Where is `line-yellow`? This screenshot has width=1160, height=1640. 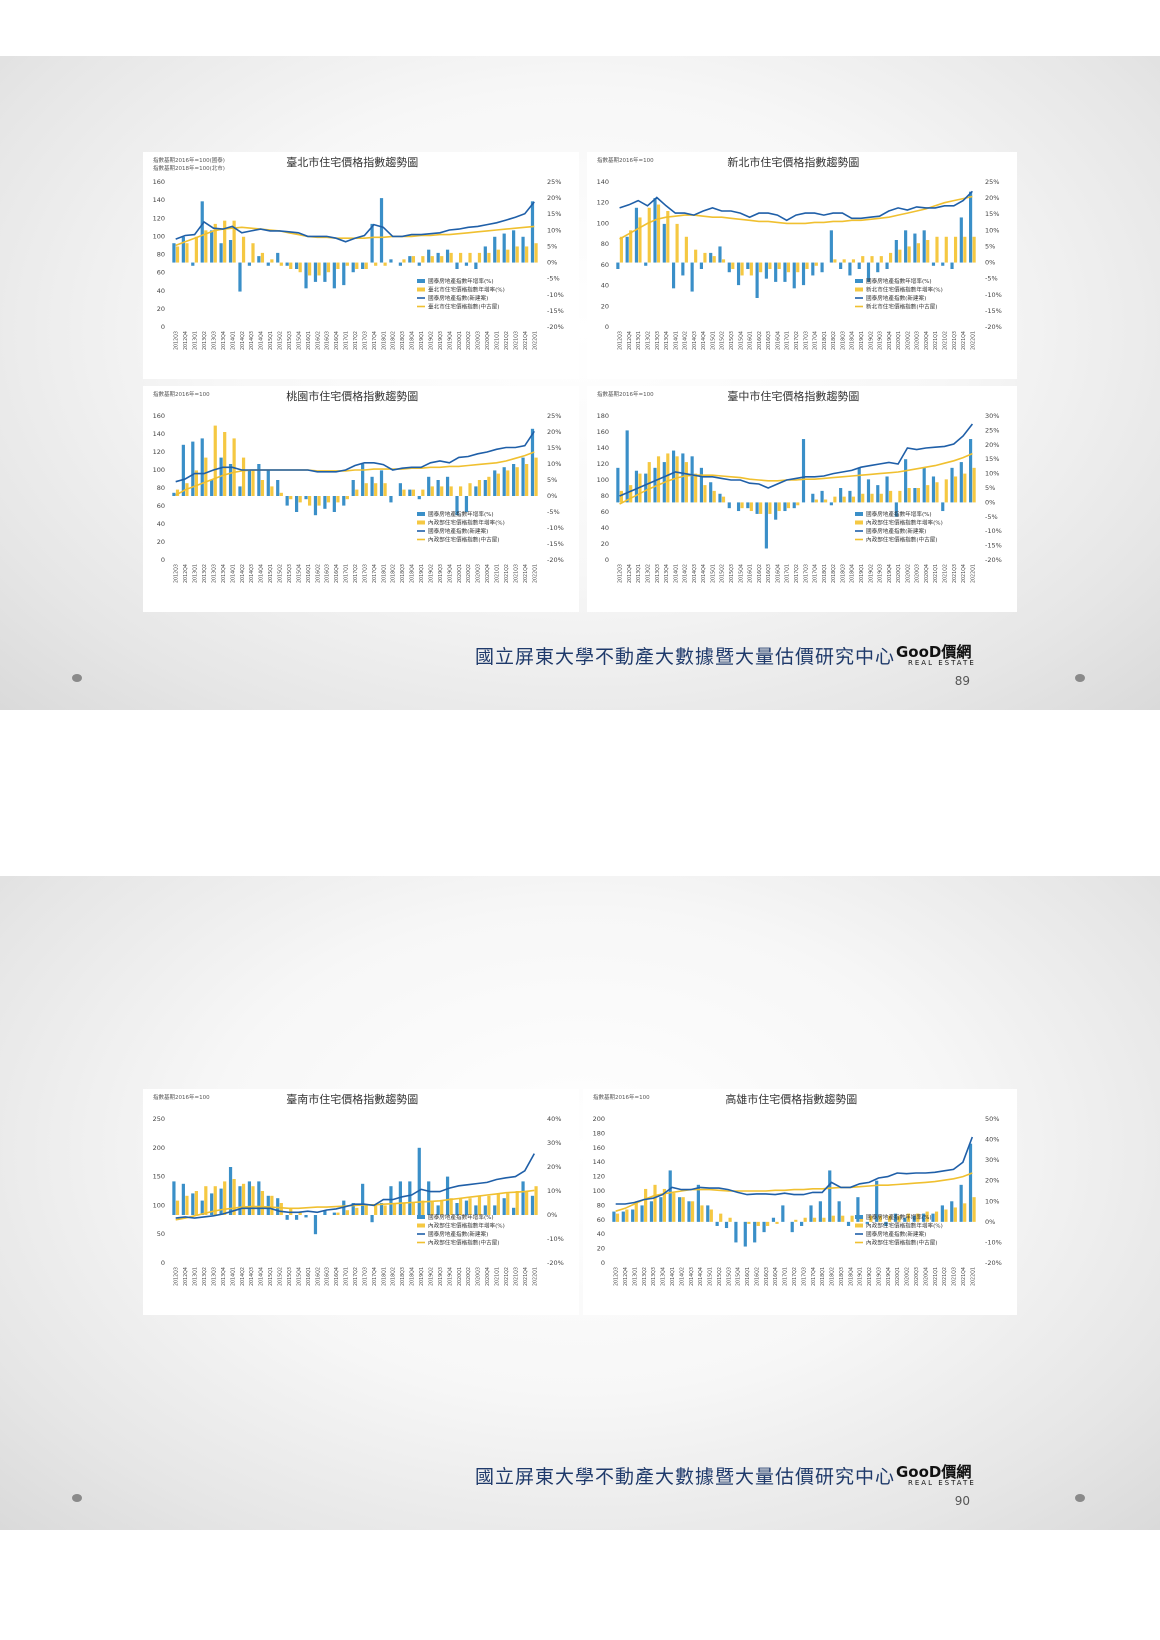
line-yellow is located at coordinates (355, 473).